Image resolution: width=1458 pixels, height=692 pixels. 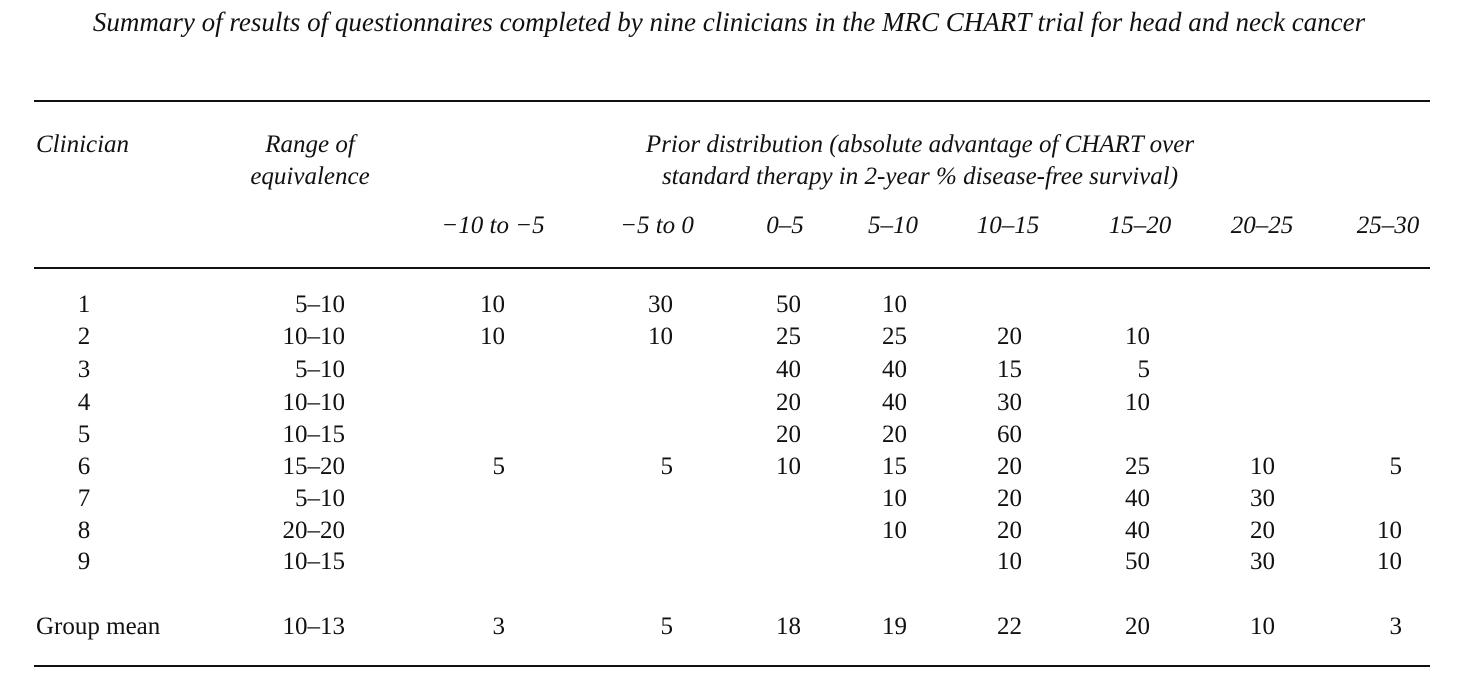 I want to click on clinician-number: 8, so click(x=84, y=530).